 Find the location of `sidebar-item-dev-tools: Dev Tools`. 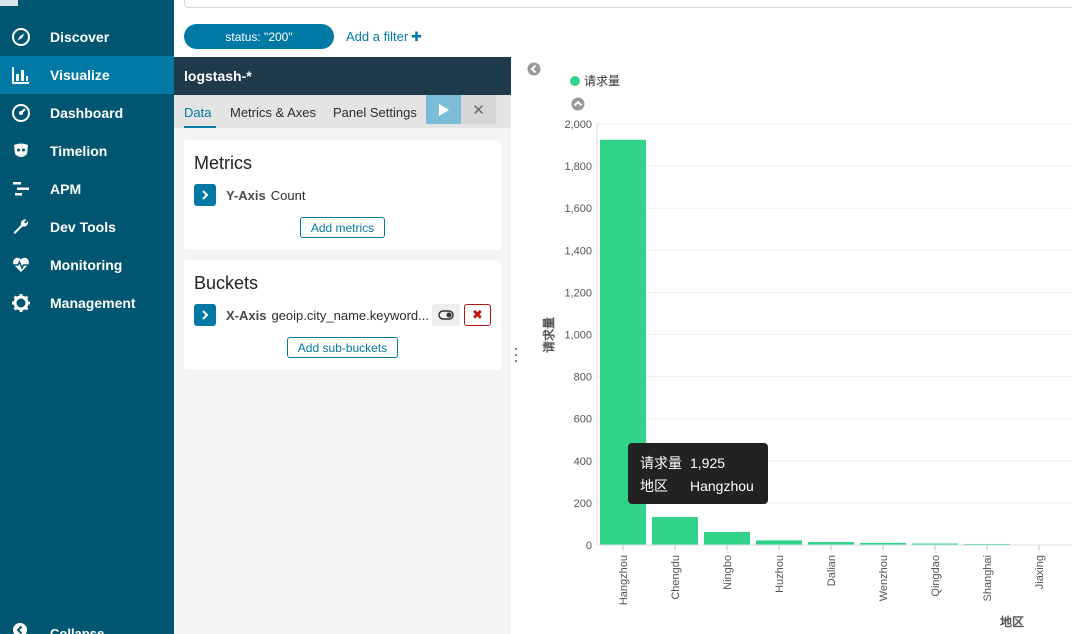

sidebar-item-dev-tools: Dev Tools is located at coordinates (87, 227).